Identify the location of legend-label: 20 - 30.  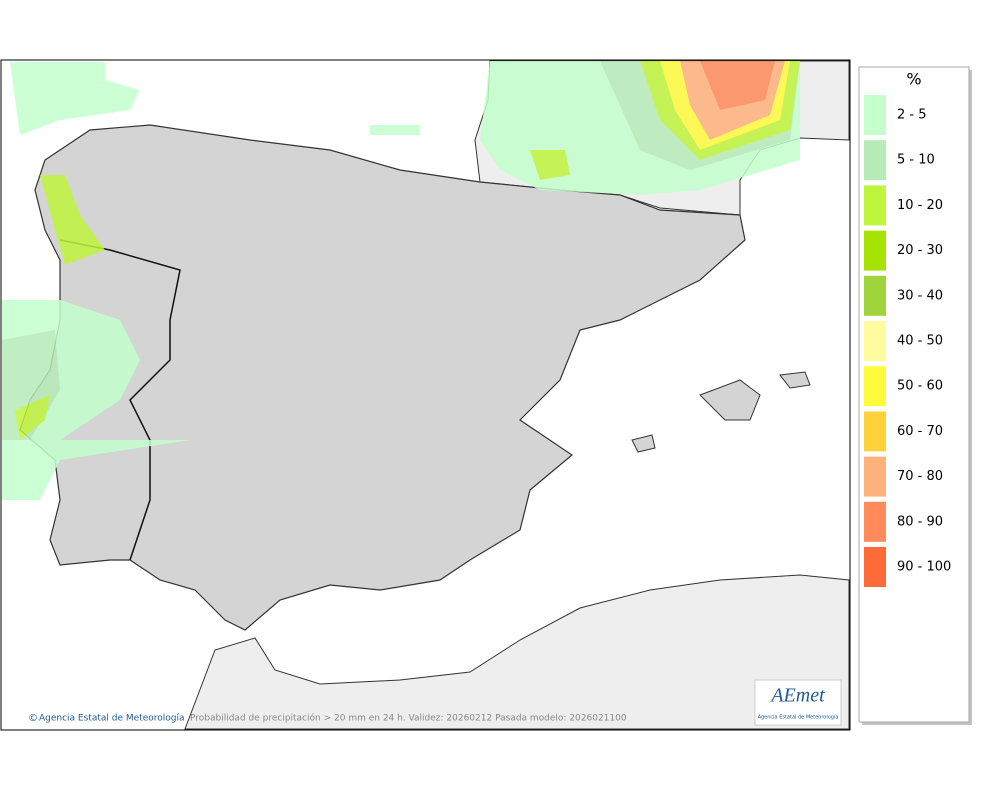
(920, 250).